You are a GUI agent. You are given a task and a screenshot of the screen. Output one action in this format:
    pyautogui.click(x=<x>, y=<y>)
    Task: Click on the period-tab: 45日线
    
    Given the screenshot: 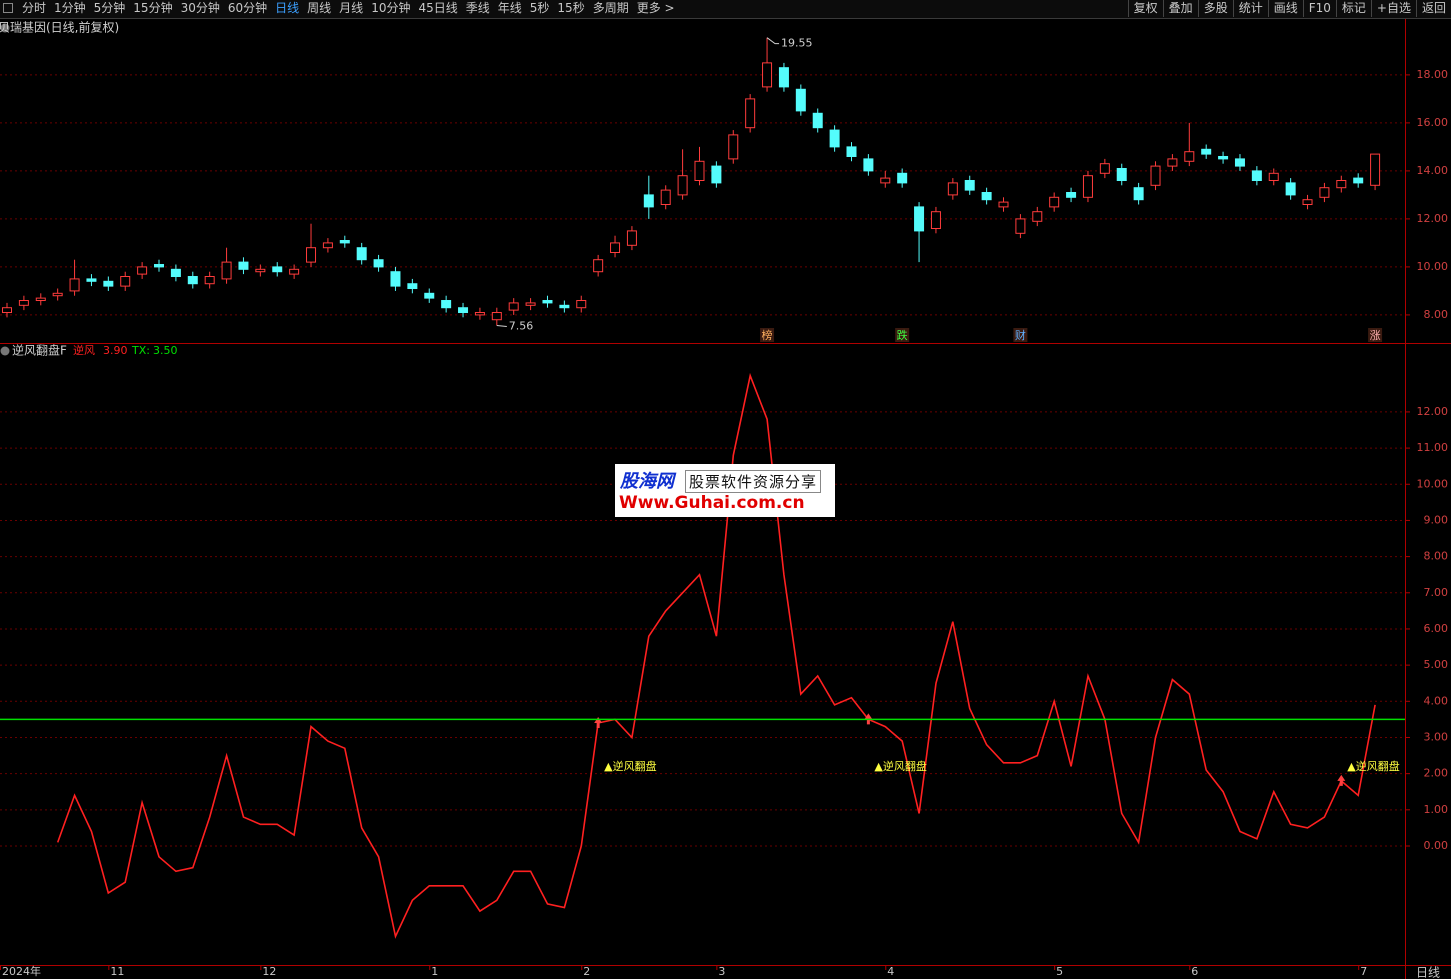 What is the action you would take?
    pyautogui.click(x=438, y=8)
    